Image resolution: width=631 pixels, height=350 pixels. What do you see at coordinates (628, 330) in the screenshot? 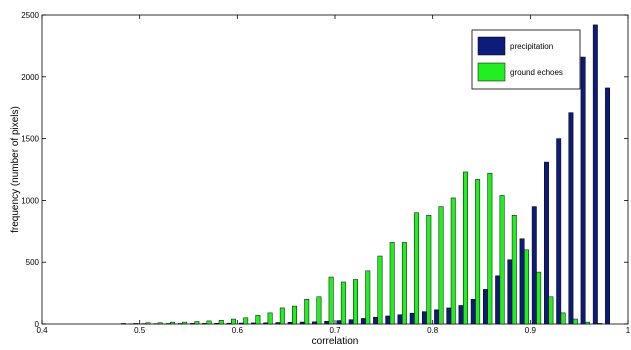
I see `x-tick-label: 1` at bounding box center [628, 330].